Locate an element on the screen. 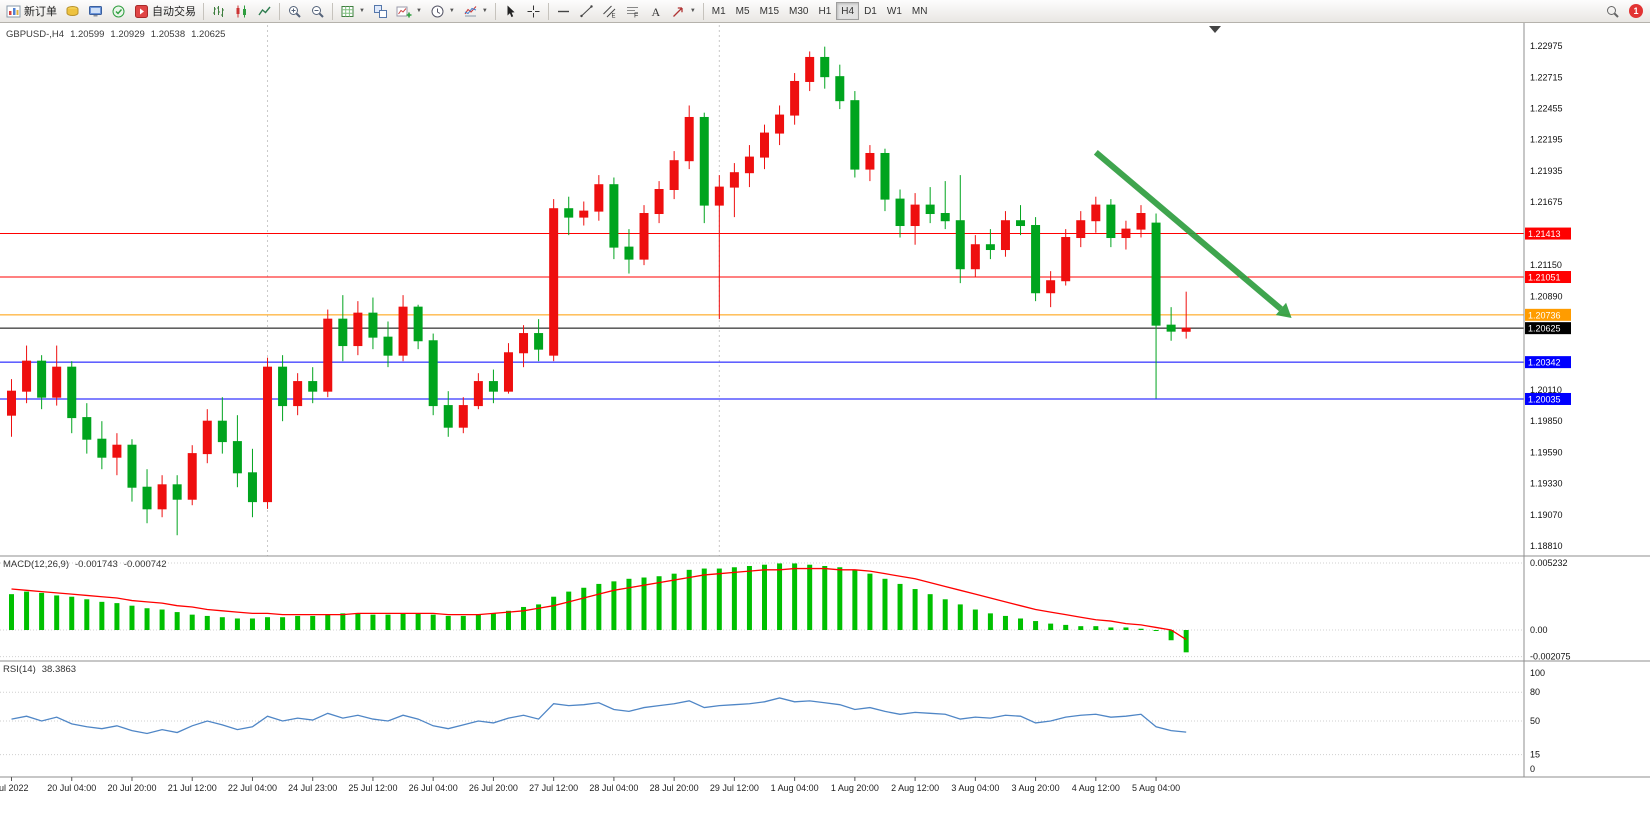  zoom-out-button is located at coordinates (317, 11).